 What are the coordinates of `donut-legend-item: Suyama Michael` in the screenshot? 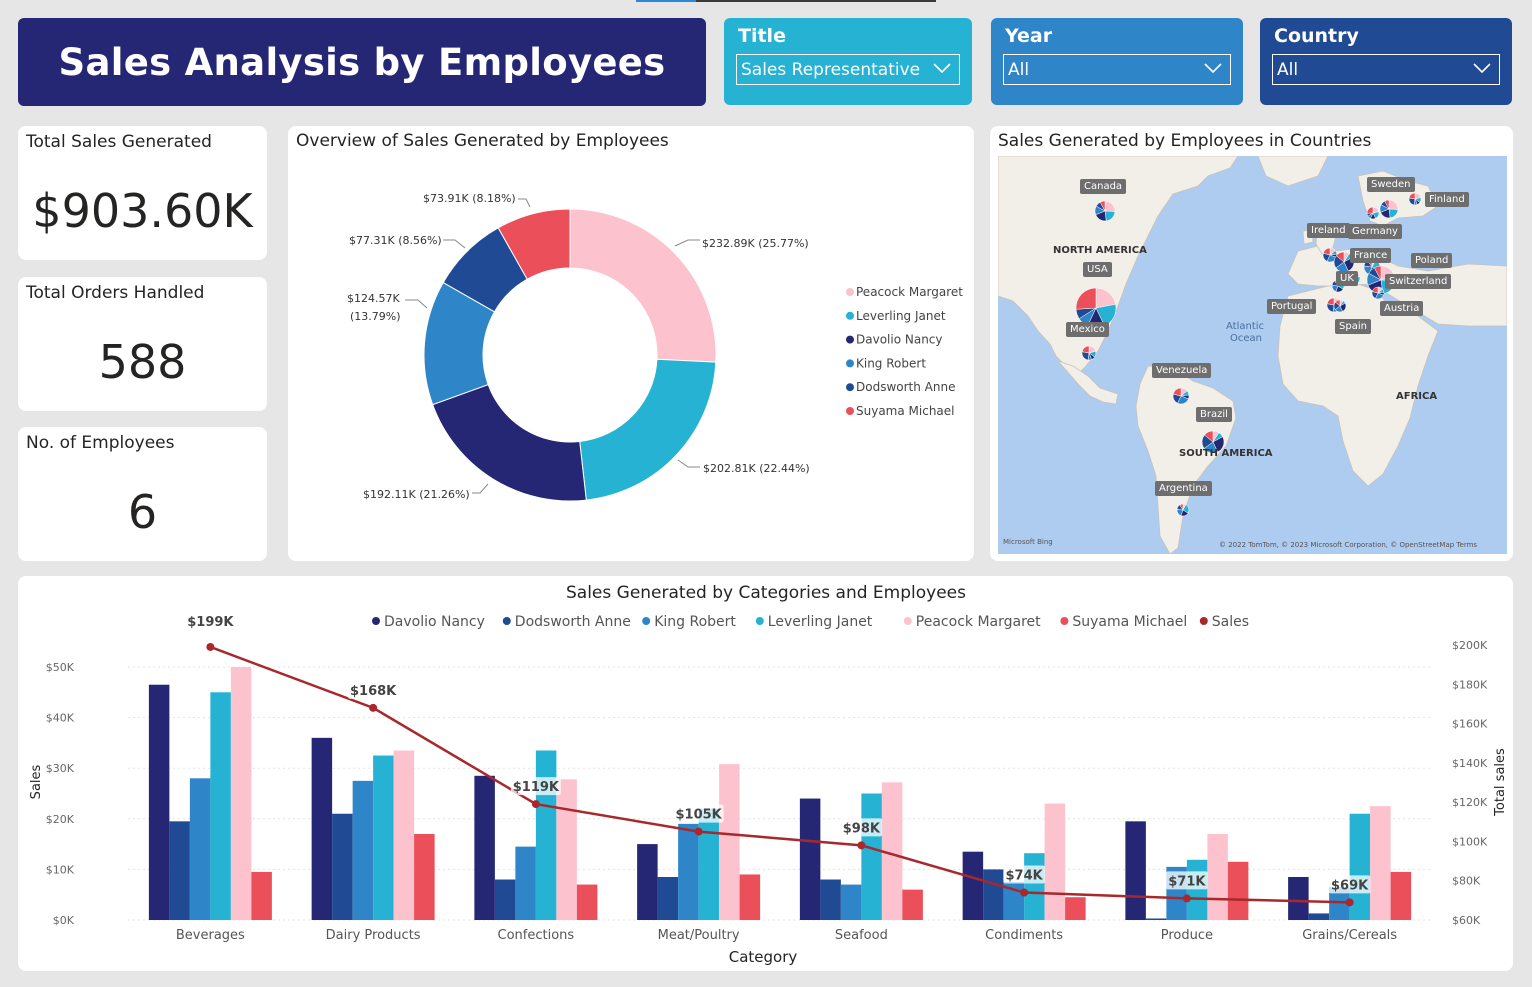 It's located at (905, 411).